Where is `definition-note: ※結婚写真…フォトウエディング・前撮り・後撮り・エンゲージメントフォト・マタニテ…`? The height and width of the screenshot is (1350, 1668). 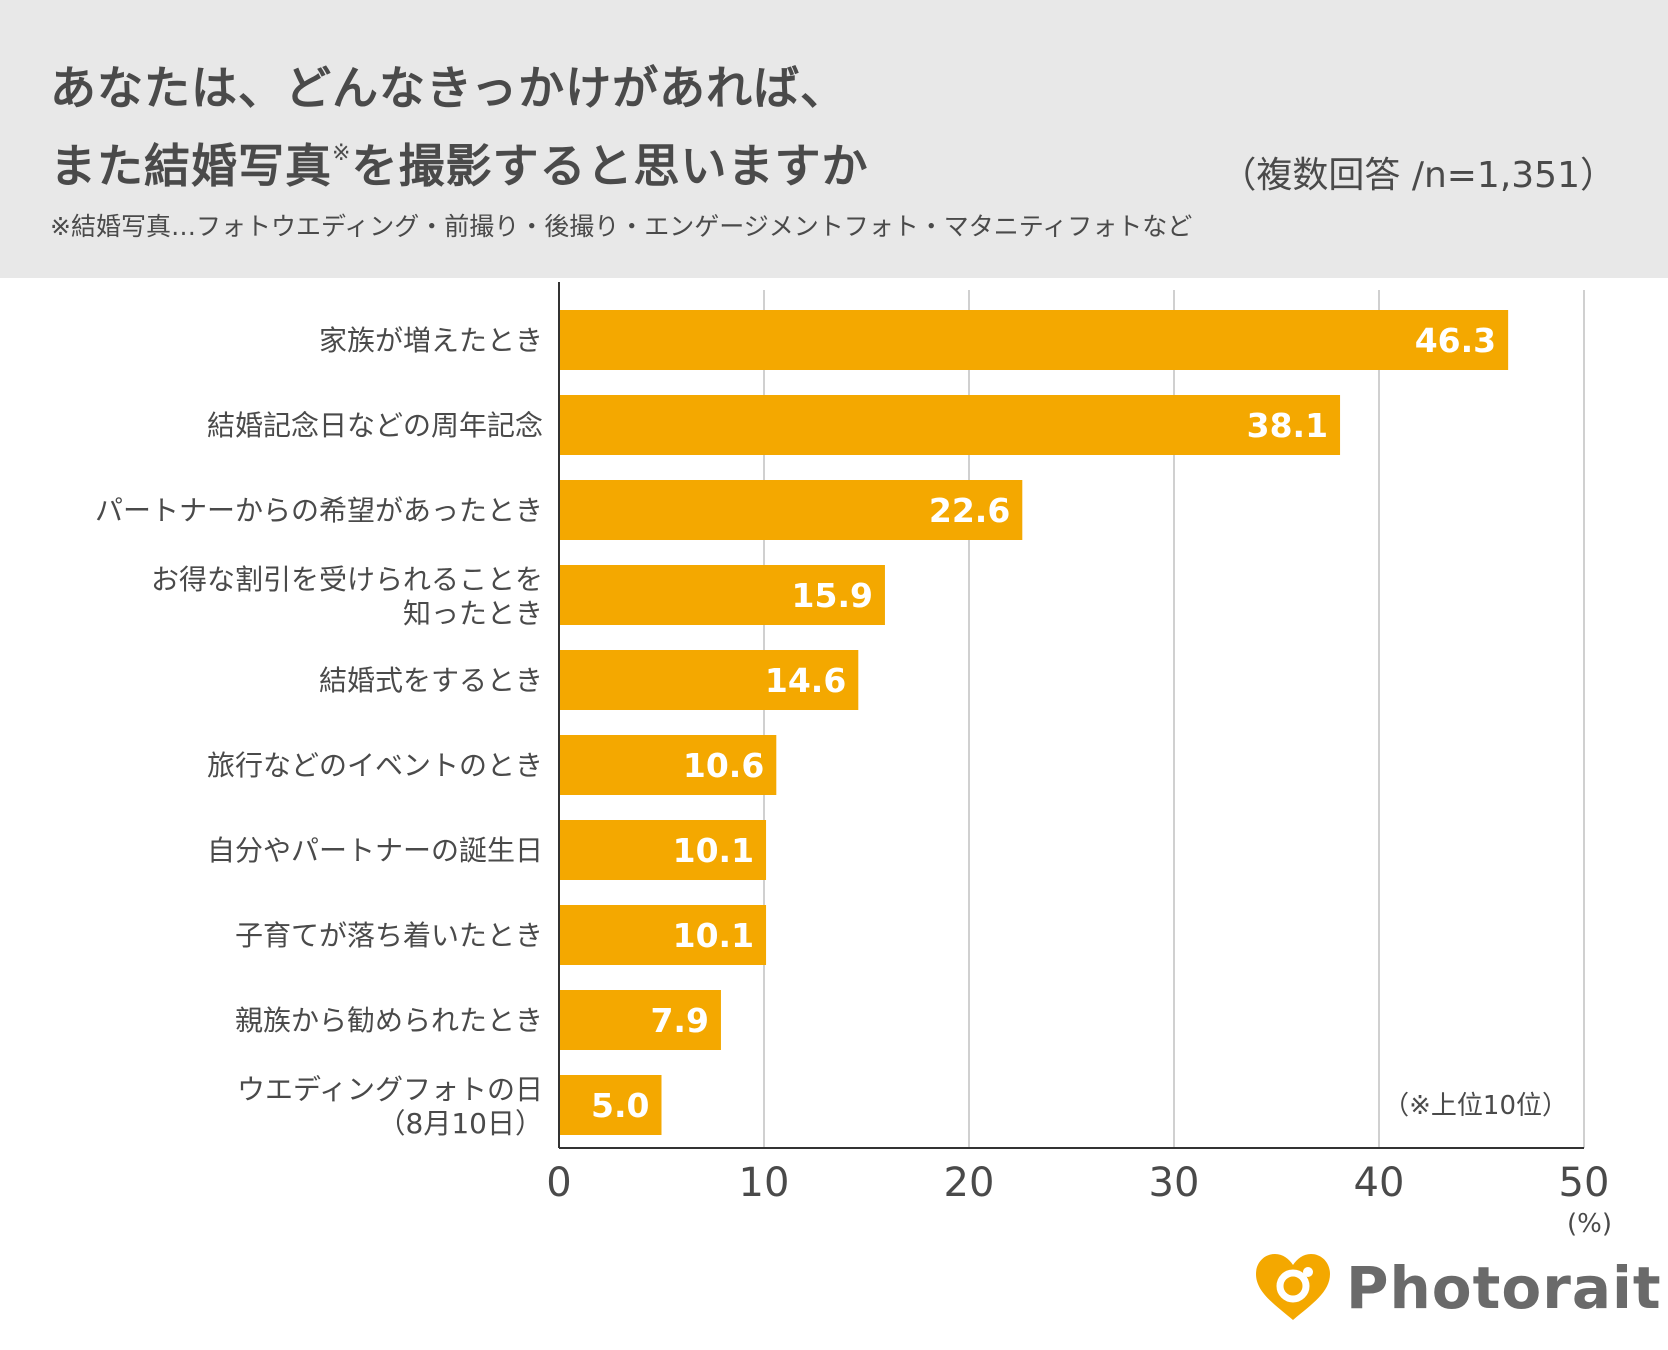
definition-note: ※結婚写真…フォトウエディング・前撮り・後撮り・エンゲージメントフォト・マタニテ… is located at coordinates (621, 226).